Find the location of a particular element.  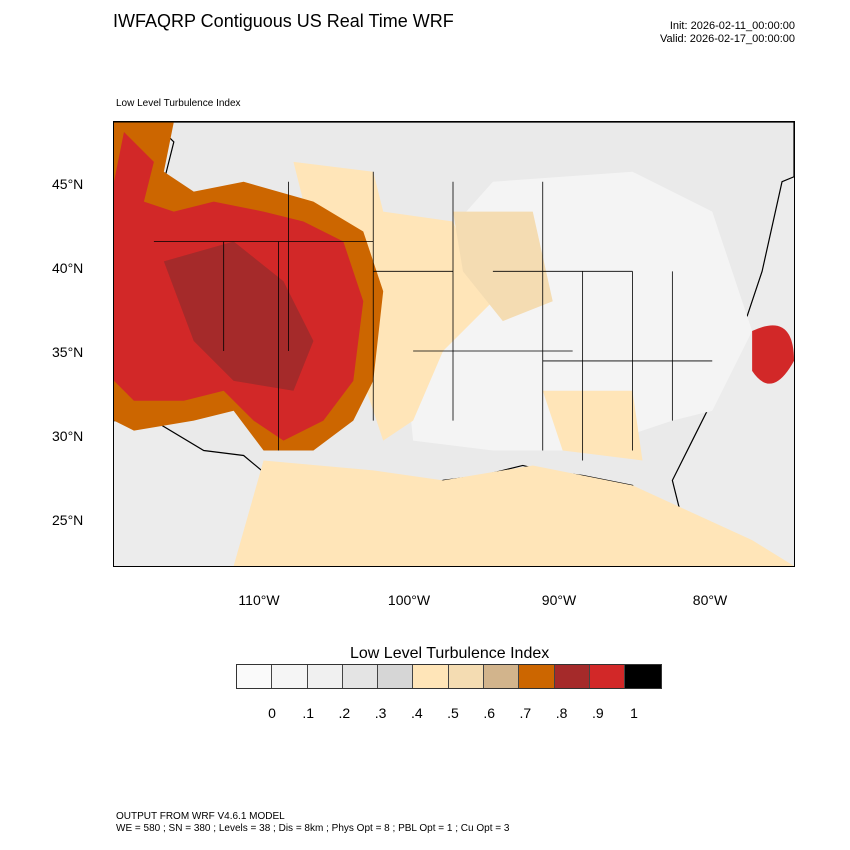

colorbar-label: .8 is located at coordinates (561, 713).